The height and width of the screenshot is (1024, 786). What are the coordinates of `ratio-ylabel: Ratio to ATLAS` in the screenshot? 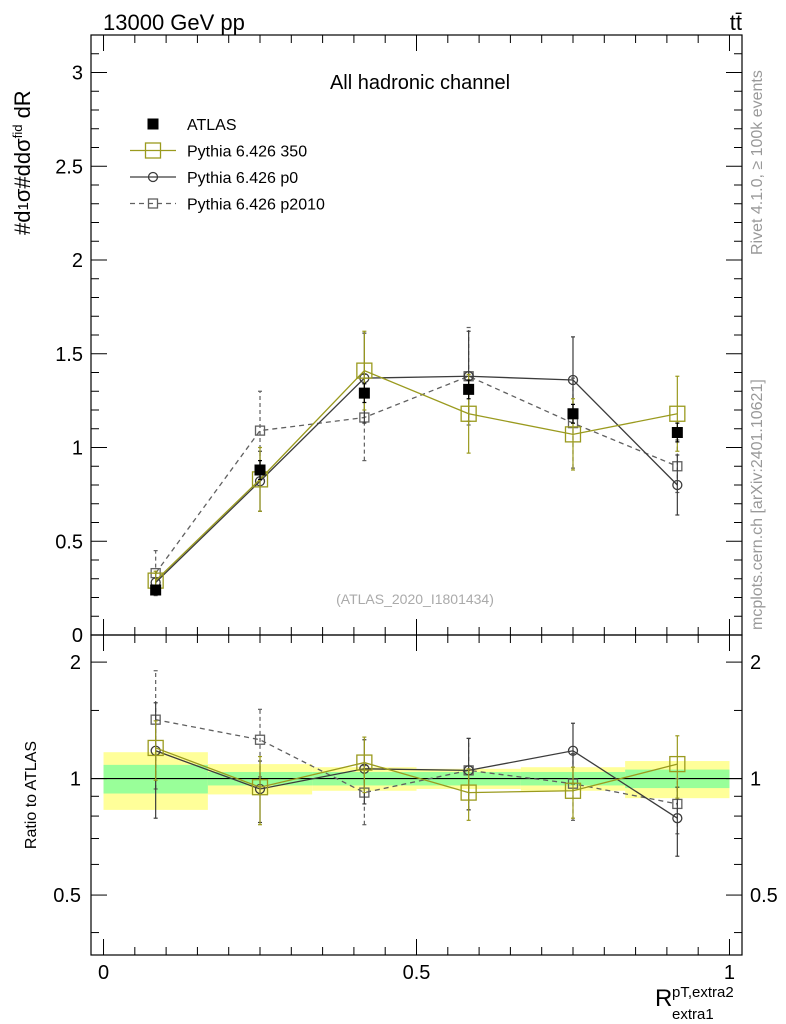 It's located at (31, 795).